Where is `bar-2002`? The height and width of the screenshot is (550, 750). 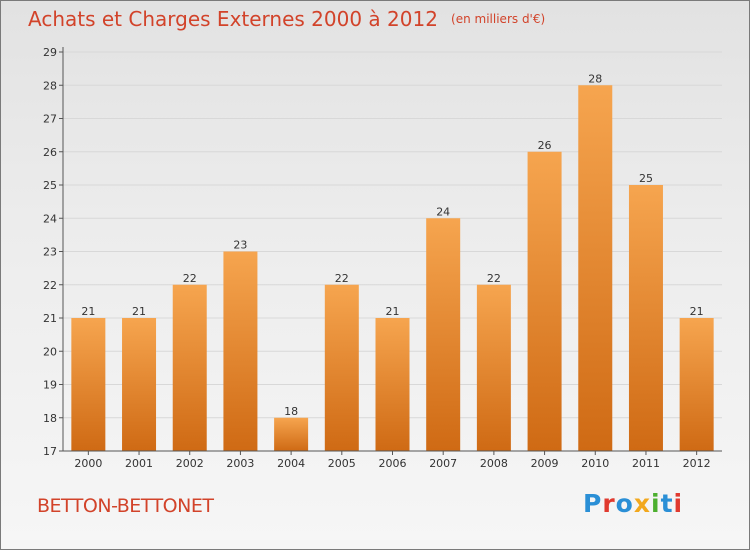
bar-2002 is located at coordinates (189, 367).